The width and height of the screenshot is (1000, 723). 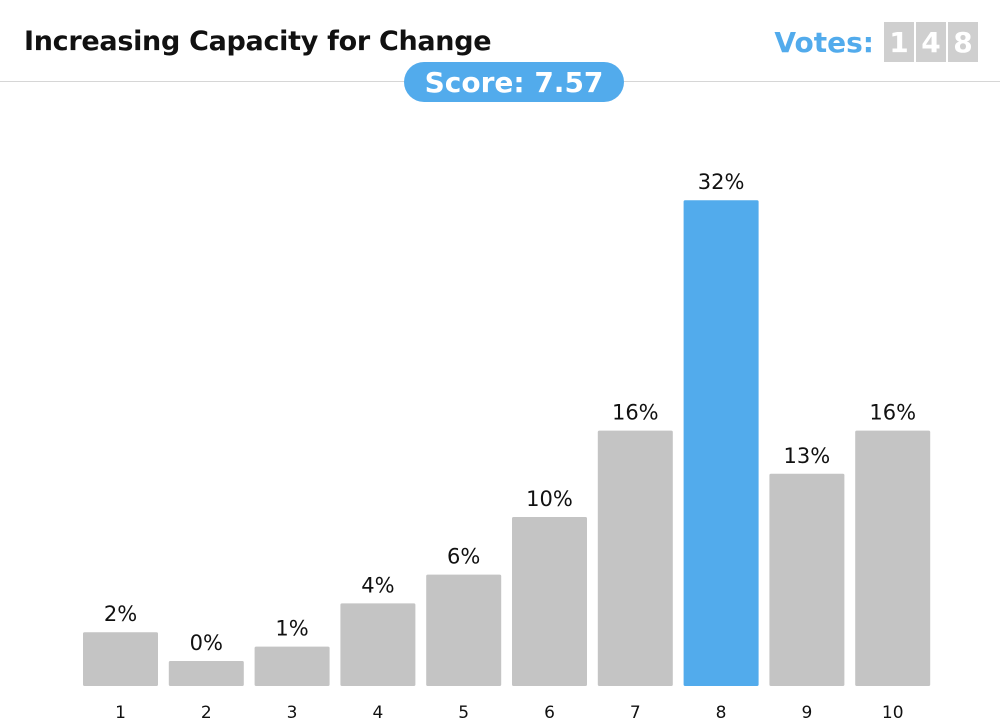 I want to click on score-badge: Score: 7.57, so click(x=514, y=82).